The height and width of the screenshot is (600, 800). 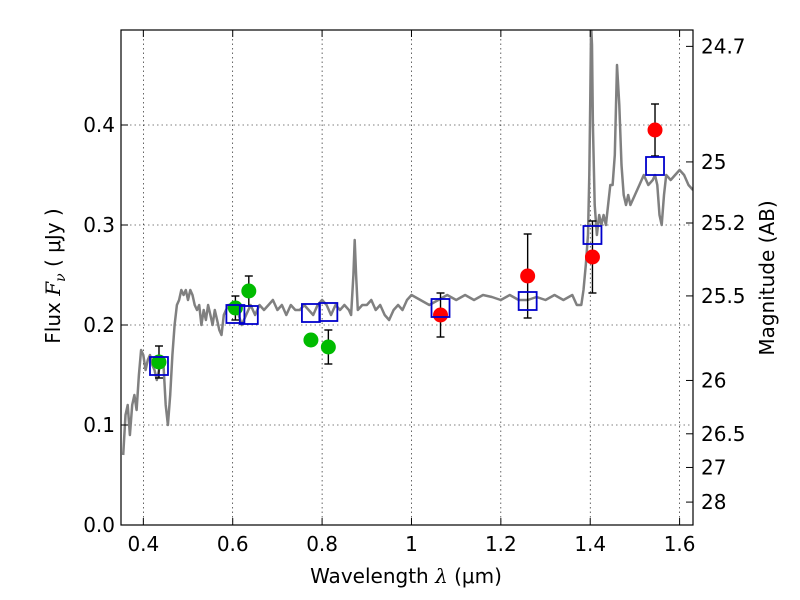 I want to click on y2-tick-label: 27, so click(x=713, y=467).